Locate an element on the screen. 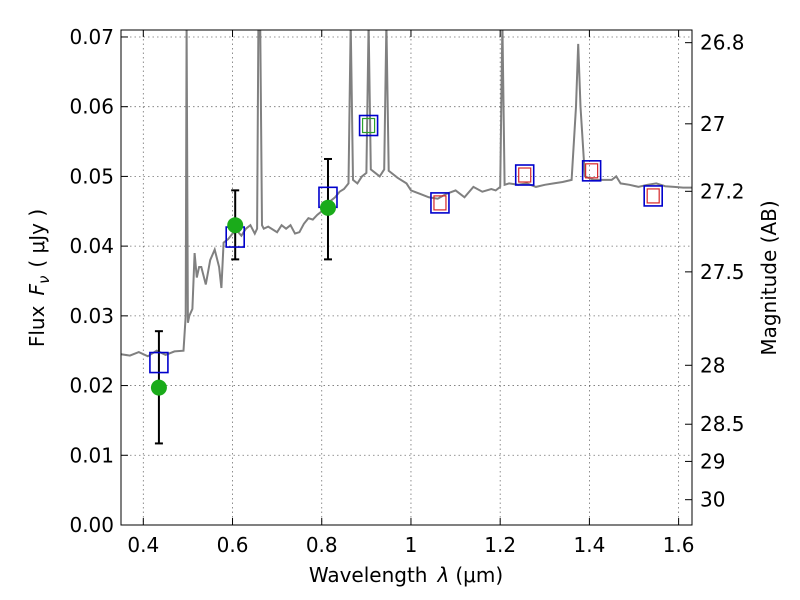 The height and width of the screenshot is (600, 800). y-tick-label: 0.02 is located at coordinates (91, 386).